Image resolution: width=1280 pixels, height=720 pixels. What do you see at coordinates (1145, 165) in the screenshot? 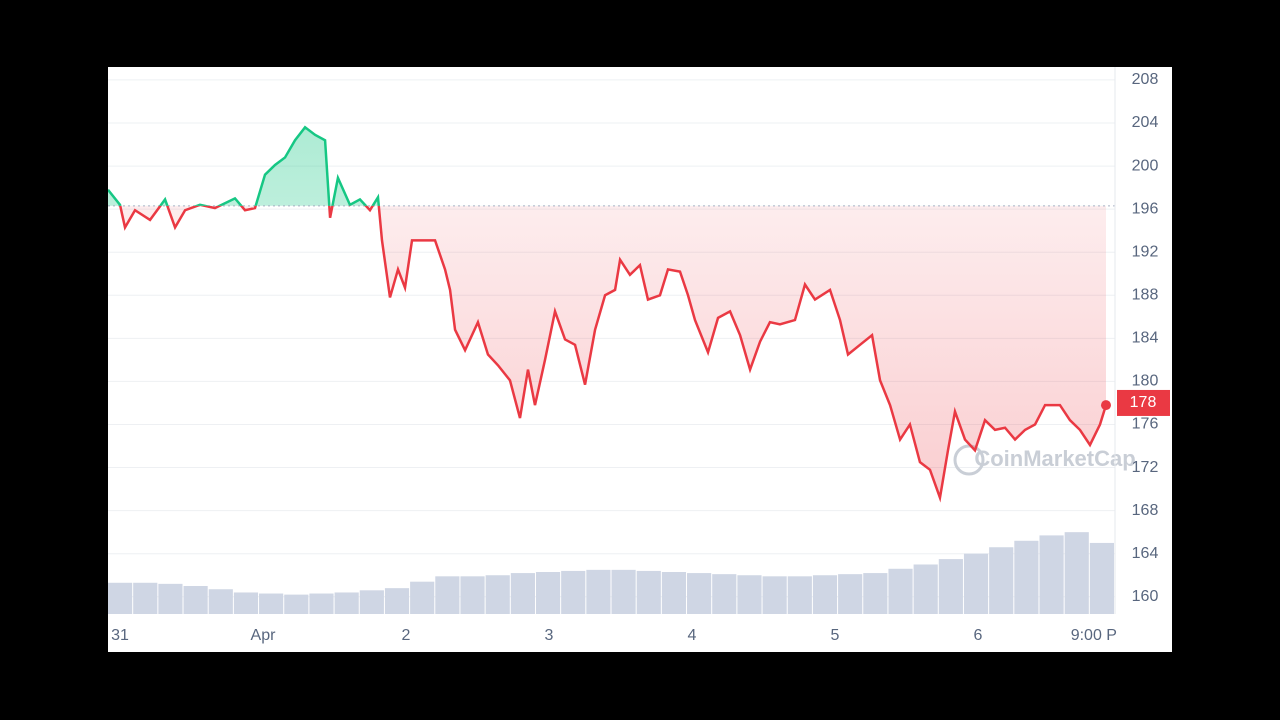
I see `y-tick-label: 200` at bounding box center [1145, 165].